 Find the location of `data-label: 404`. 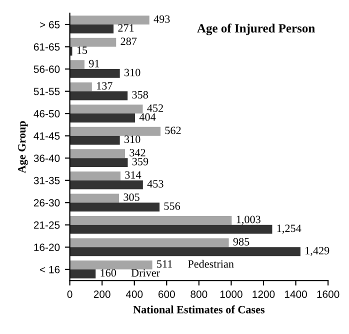

data-label: 404 is located at coordinates (147, 117).